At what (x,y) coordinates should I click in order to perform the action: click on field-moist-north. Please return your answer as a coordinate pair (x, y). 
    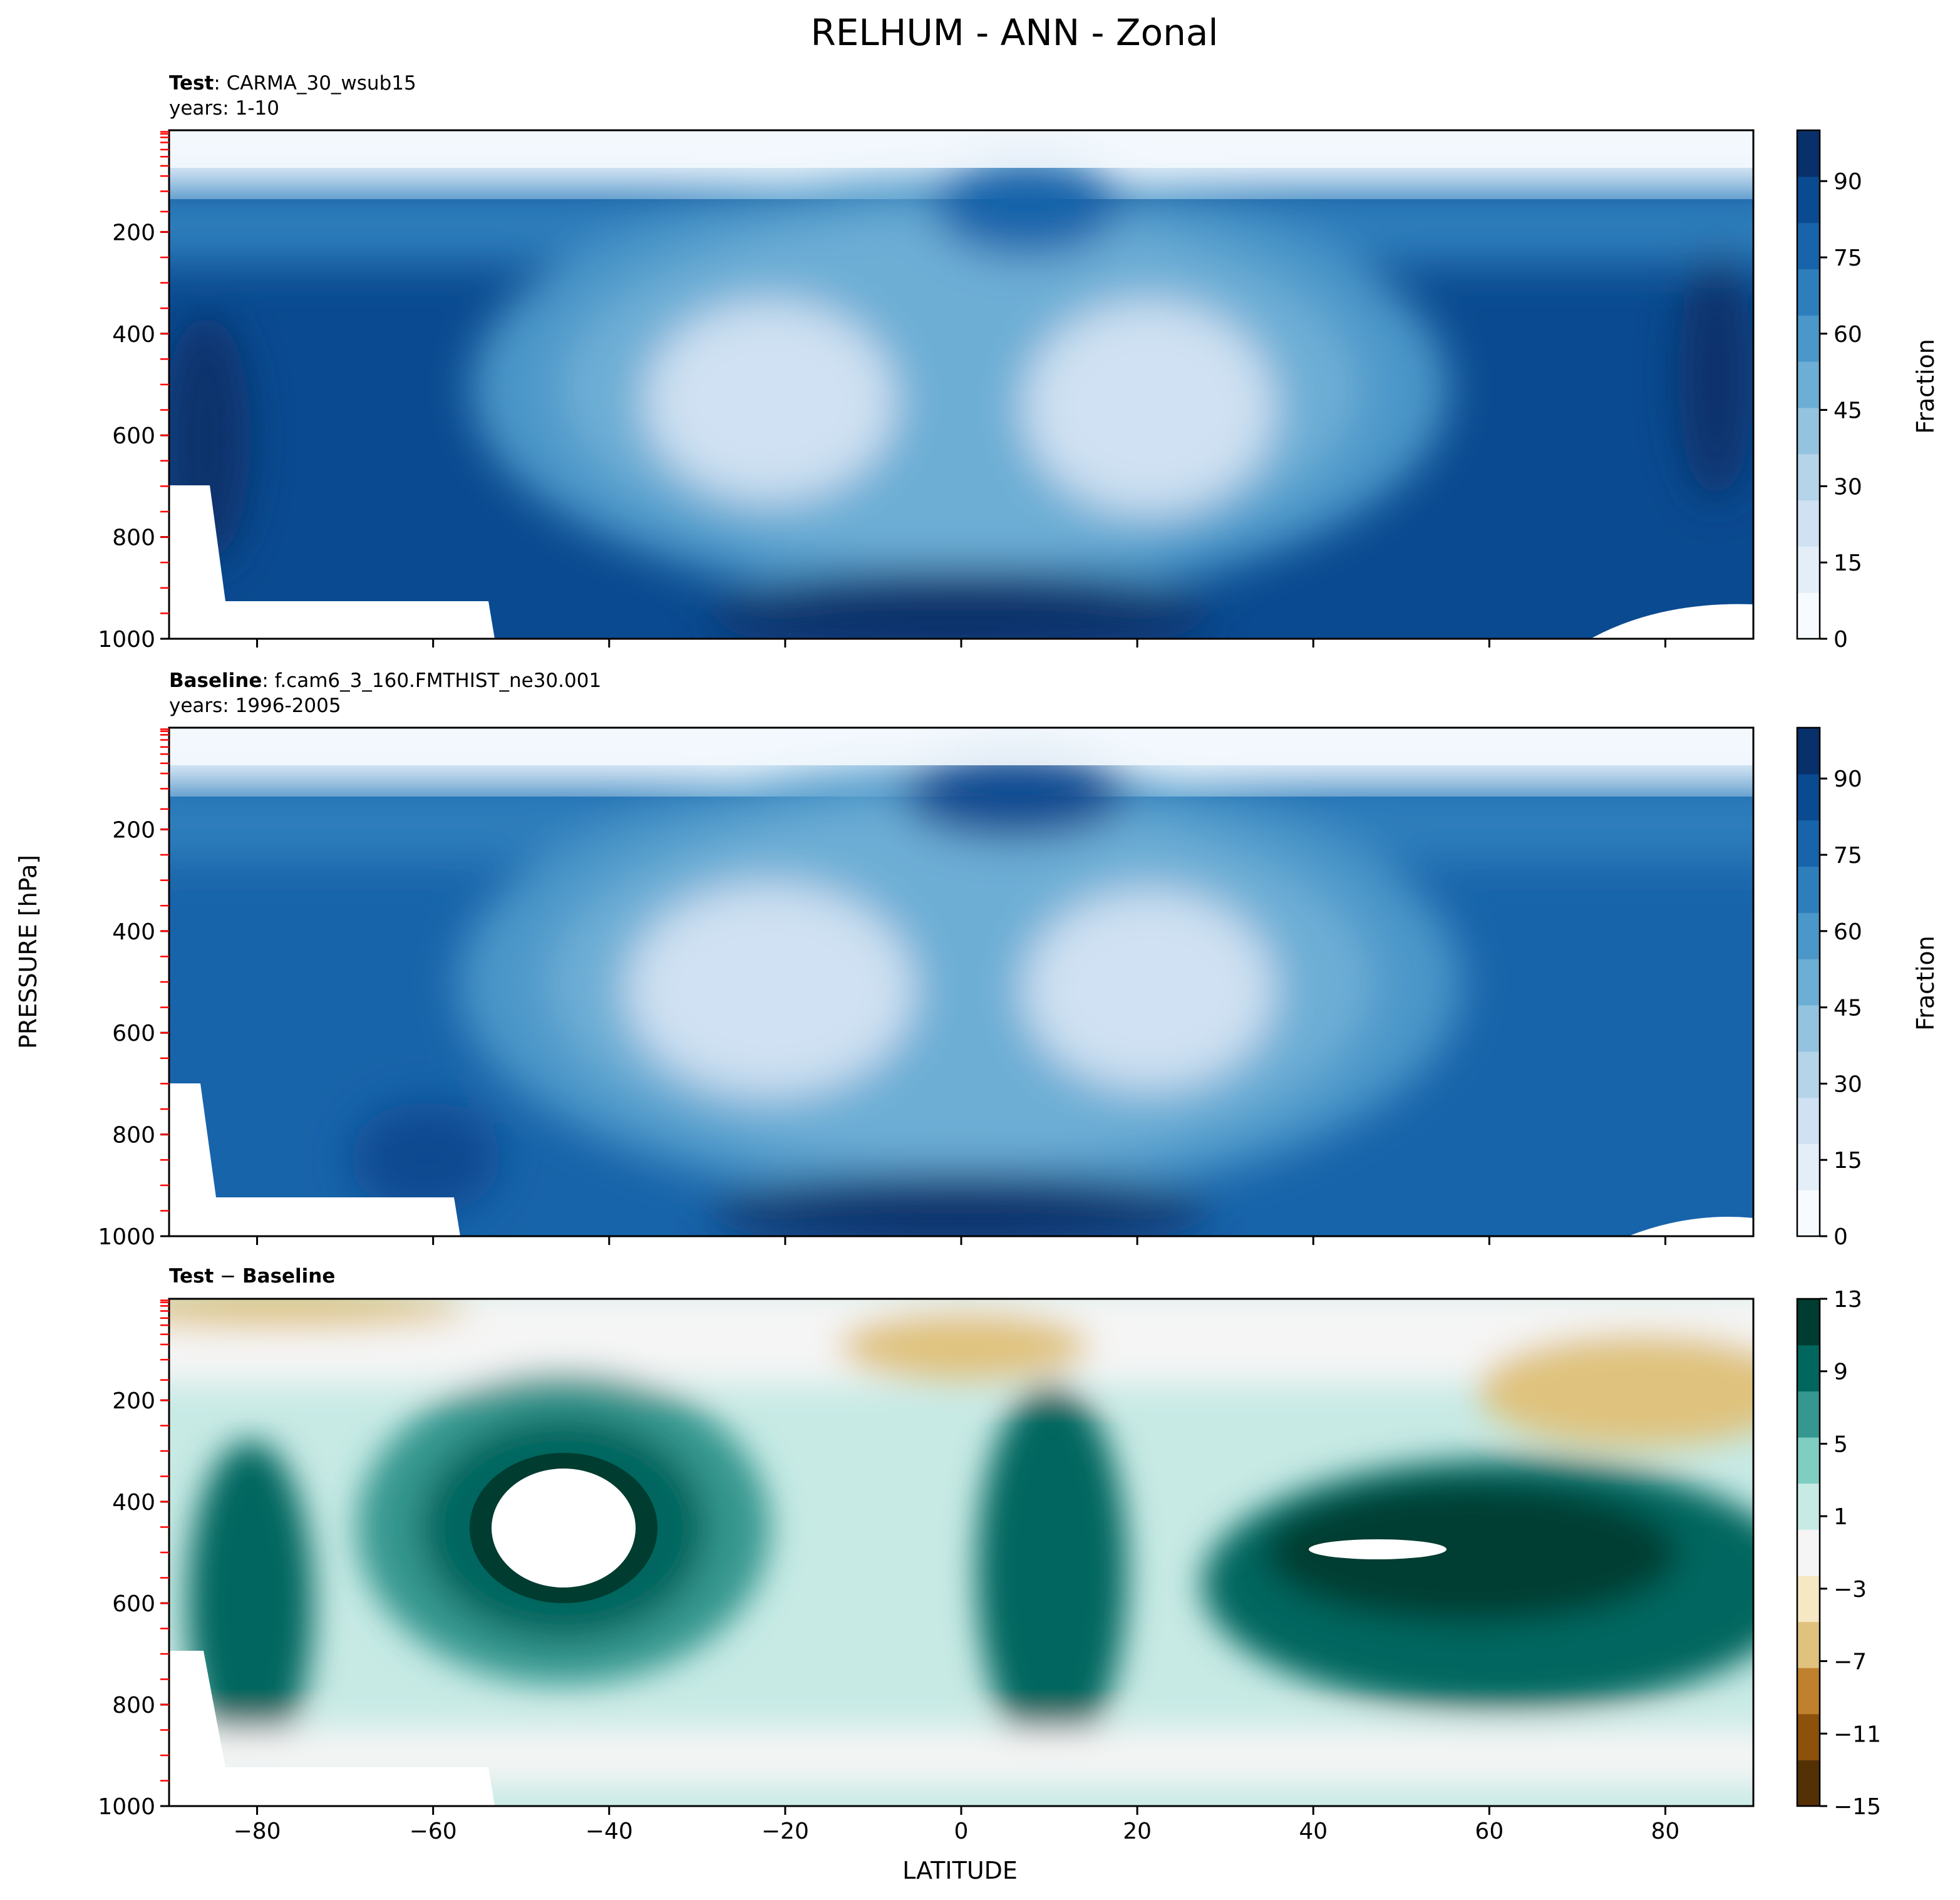
    Looking at the image, I should click on (1716, 375).